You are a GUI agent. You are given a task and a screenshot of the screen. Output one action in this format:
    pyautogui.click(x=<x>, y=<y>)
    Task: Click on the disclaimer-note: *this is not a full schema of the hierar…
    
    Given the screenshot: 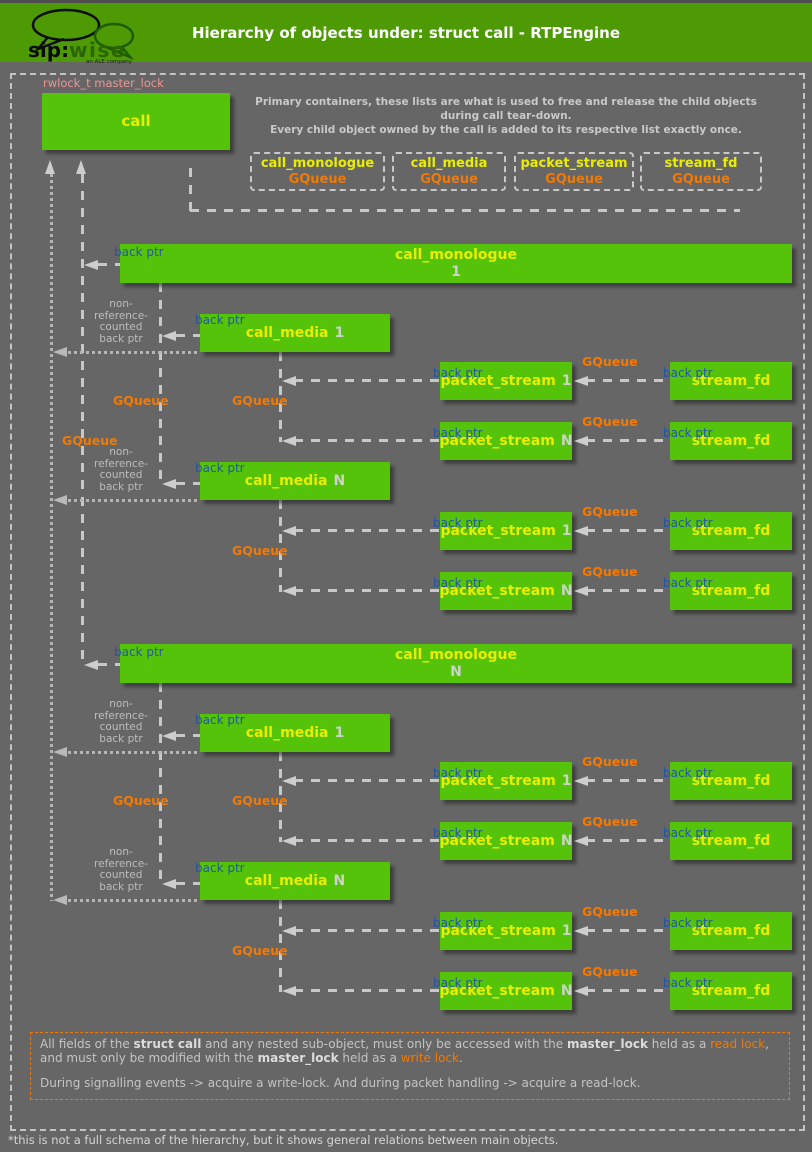 What is the action you would take?
    pyautogui.click(x=283, y=1140)
    